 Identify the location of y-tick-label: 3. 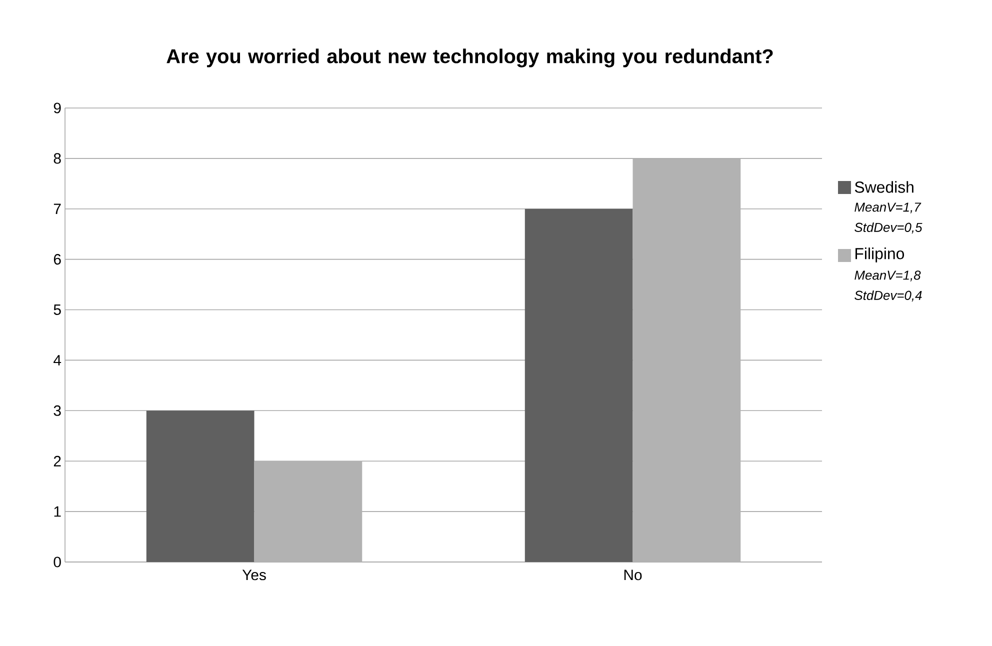
(57, 410).